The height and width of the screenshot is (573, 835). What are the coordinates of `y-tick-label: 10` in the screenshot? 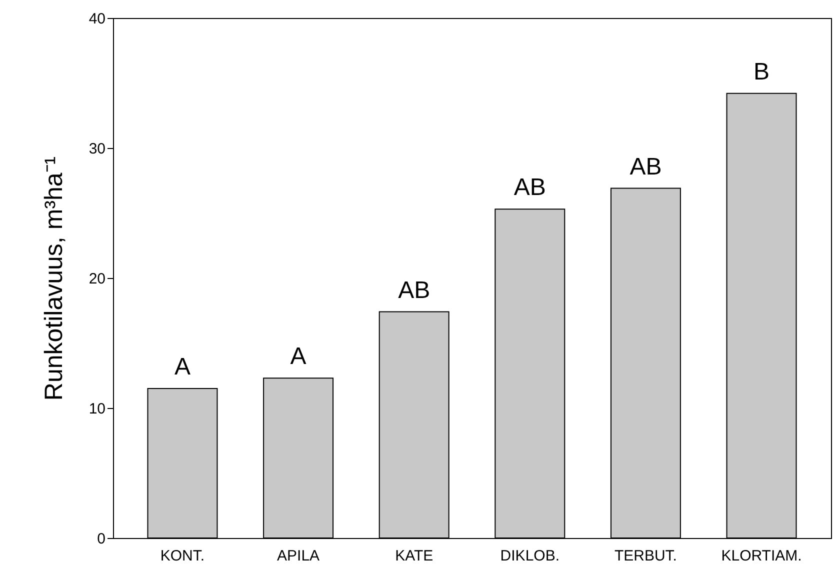 It's located at (97, 409).